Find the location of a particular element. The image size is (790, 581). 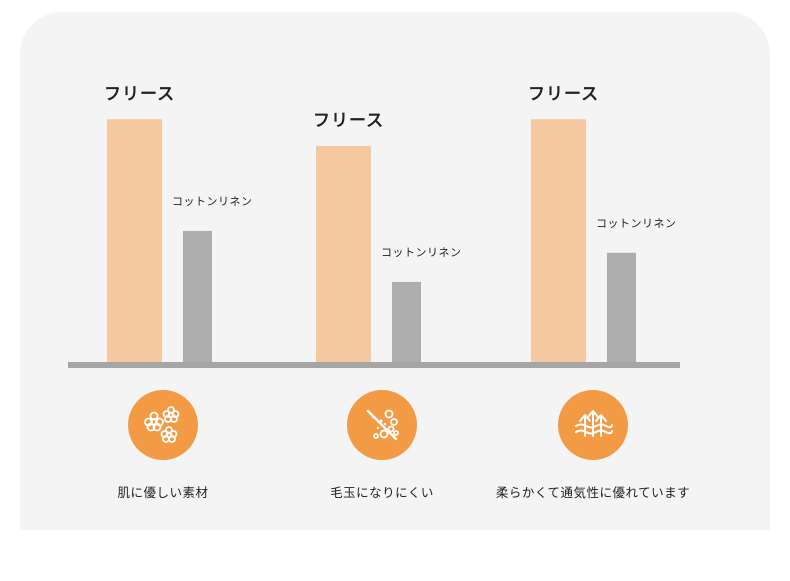

bar-label-cotton-linen-1: コットンリネン is located at coordinates (421, 252).